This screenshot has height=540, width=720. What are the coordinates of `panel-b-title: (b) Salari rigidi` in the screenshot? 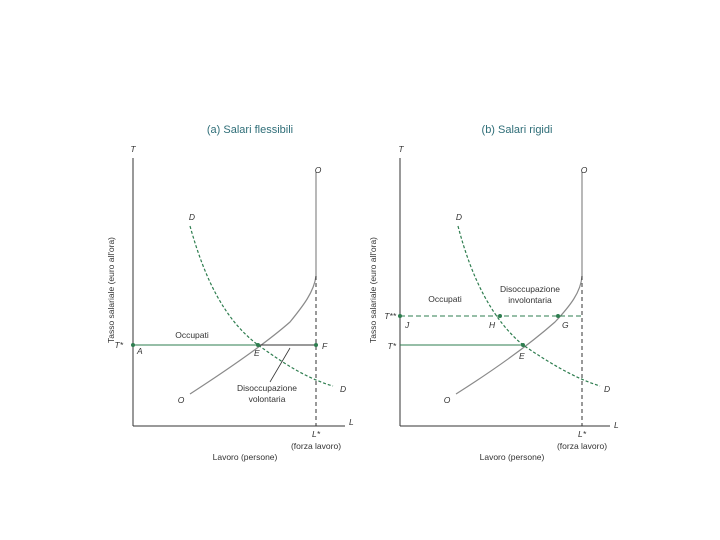 It's located at (517, 130).